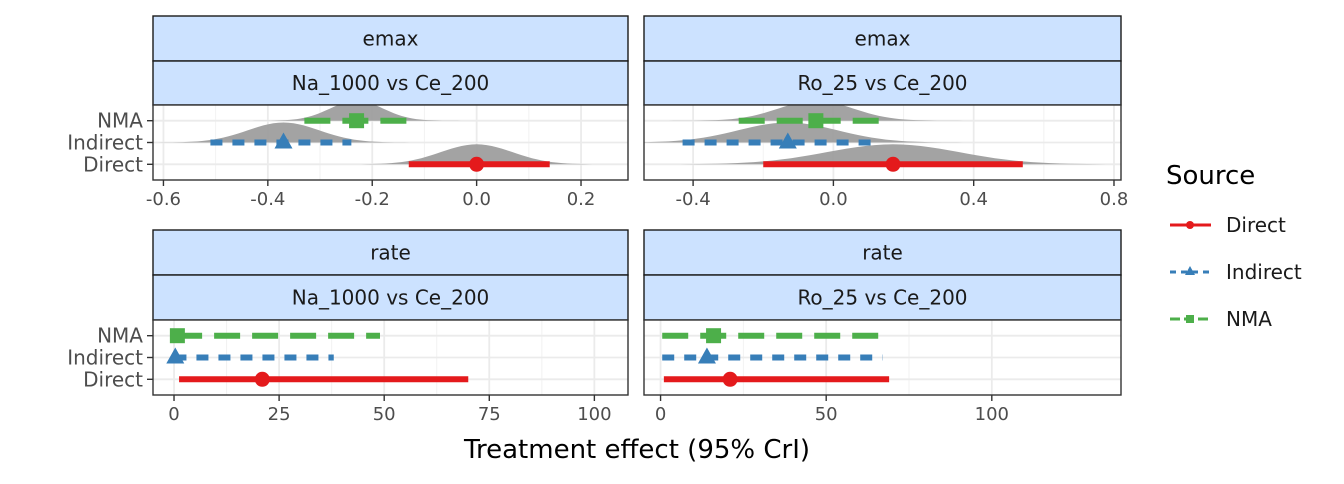 Image resolution: width=1344 pixels, height=484 pixels. I want to click on x-tick-label: 25, so click(279, 414).